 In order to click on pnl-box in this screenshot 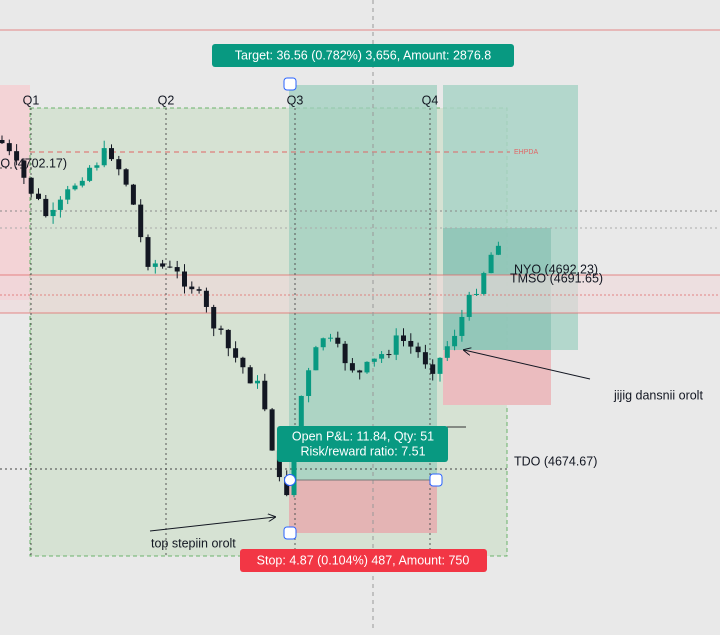, I will do `click(362, 444)`.